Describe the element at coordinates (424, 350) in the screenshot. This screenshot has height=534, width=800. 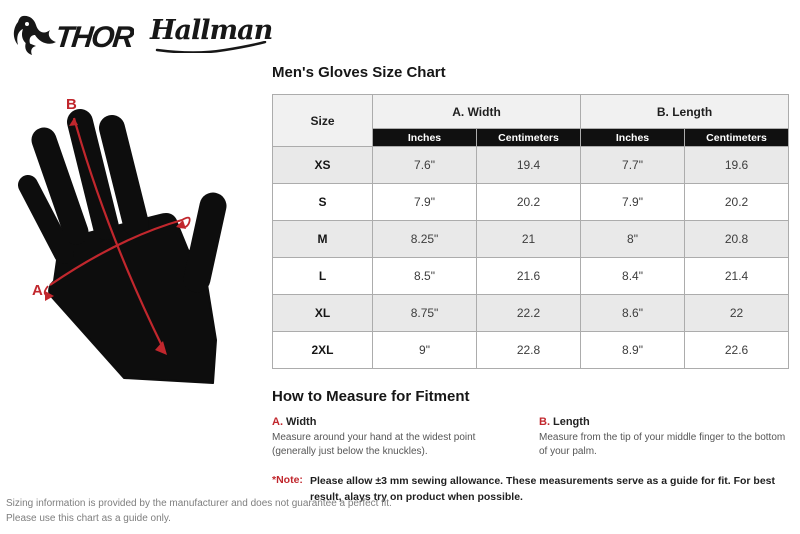
I see `width-inches-value: 9"` at that location.